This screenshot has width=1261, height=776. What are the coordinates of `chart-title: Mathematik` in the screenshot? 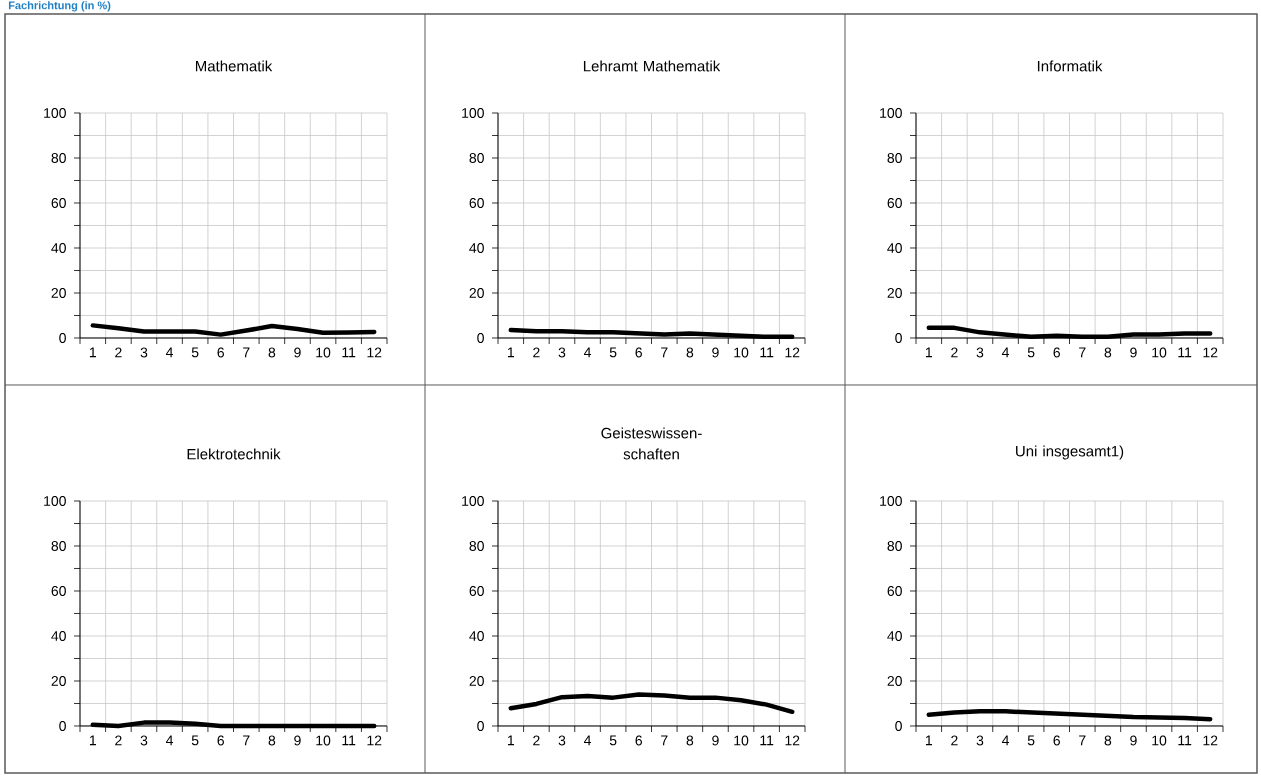 It's located at (234, 66).